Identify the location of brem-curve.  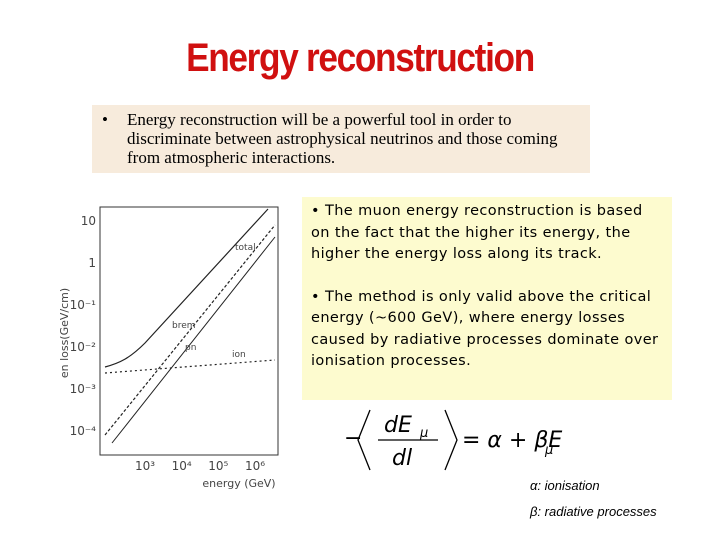
(190, 330).